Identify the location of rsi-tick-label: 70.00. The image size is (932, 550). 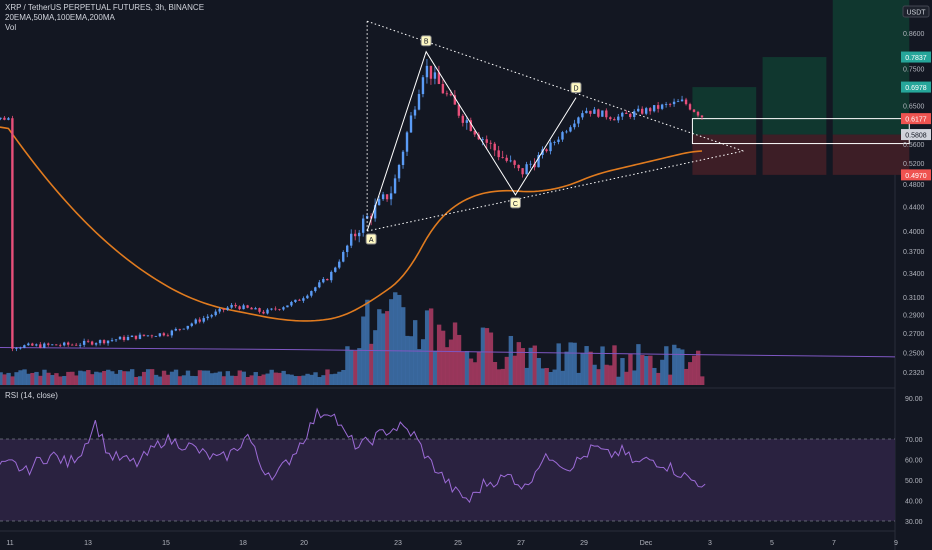
(914, 440).